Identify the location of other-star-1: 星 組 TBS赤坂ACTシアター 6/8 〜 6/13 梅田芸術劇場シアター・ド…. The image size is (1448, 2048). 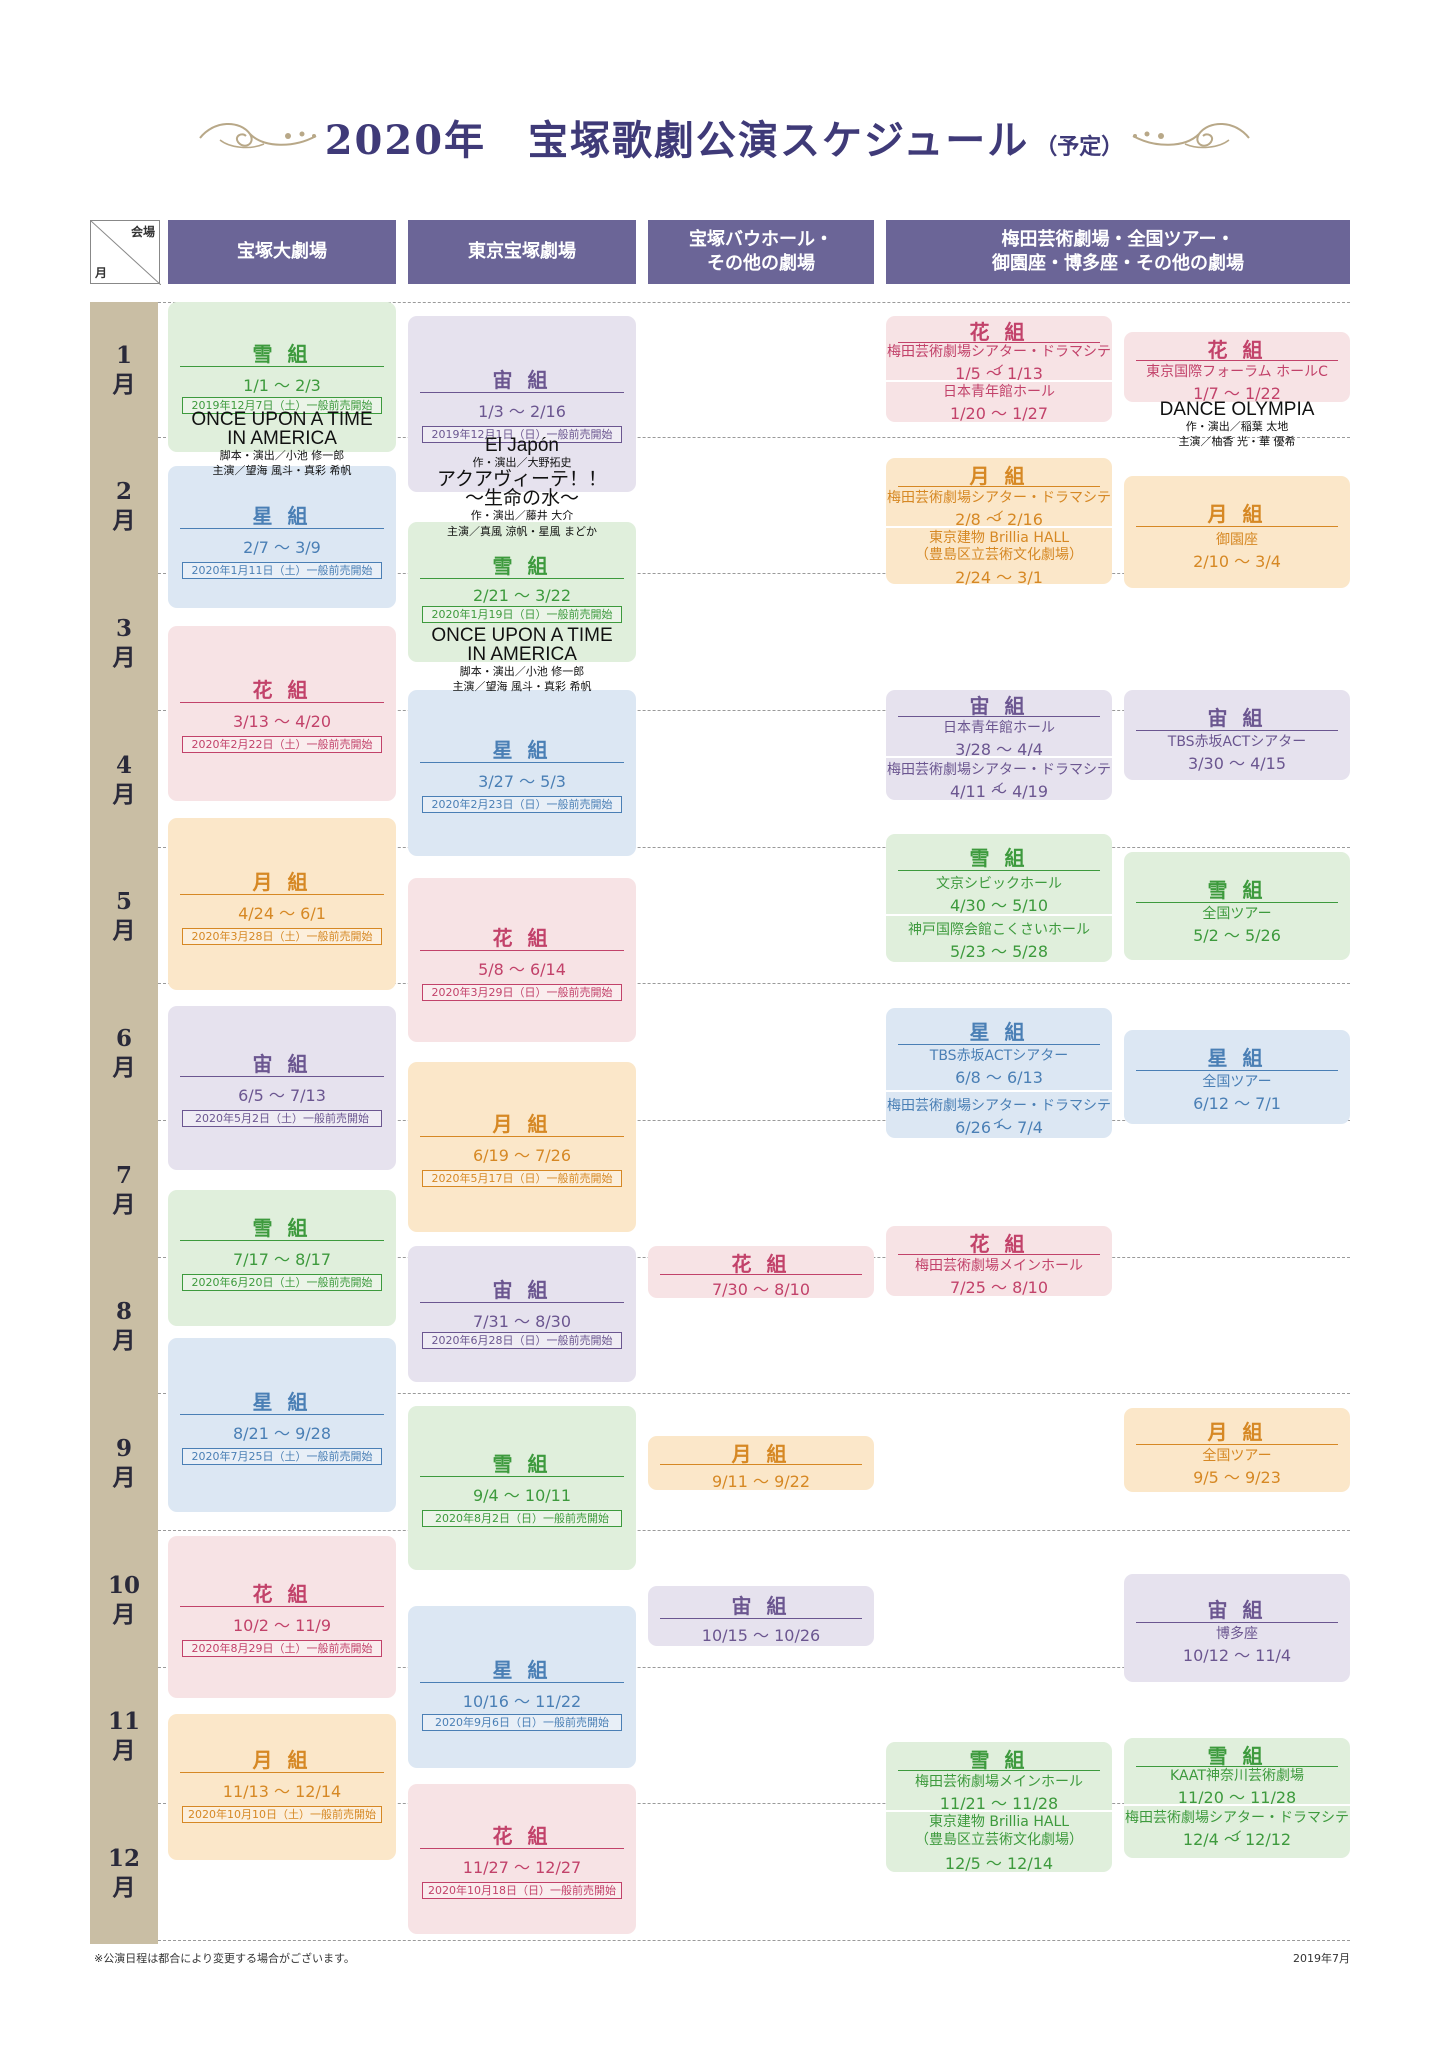
(999, 1073).